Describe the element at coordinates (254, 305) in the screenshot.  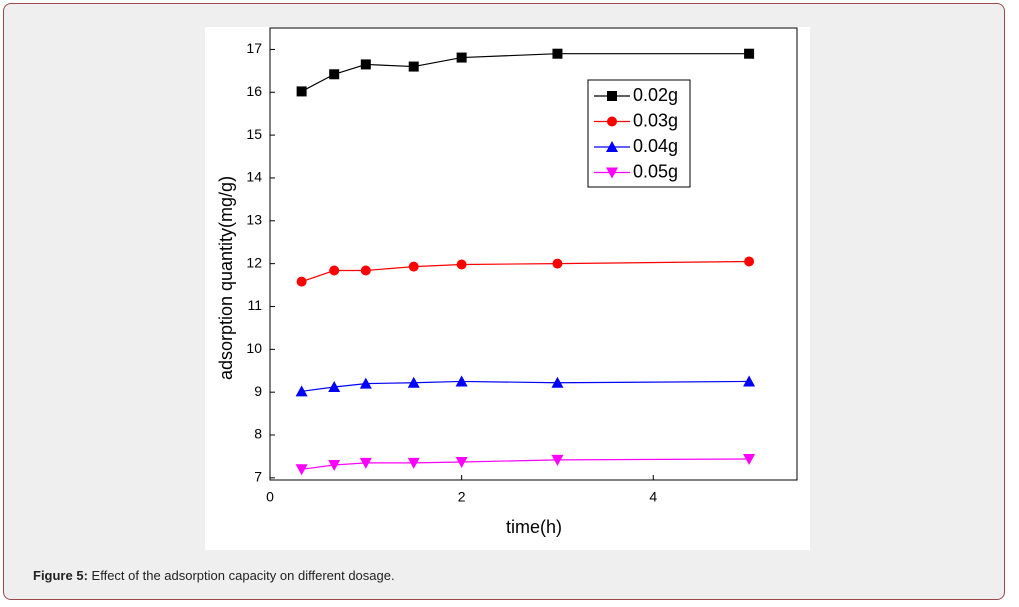
I see `y-tick-label: 11` at that location.